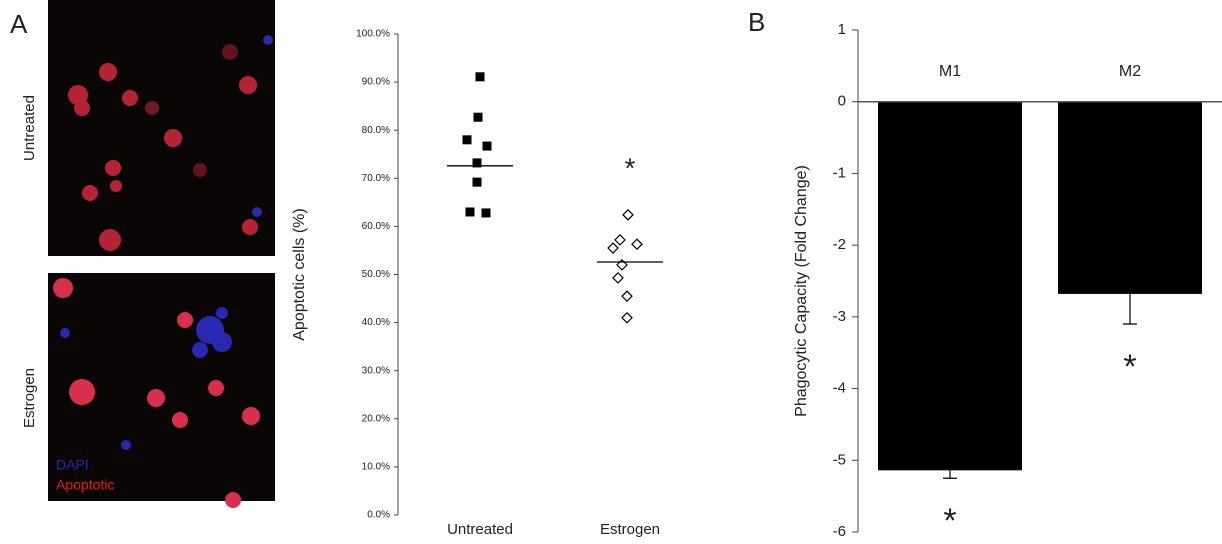 The height and width of the screenshot is (544, 1222). What do you see at coordinates (950, 71) in the screenshot?
I see `x-tick-label: M1` at bounding box center [950, 71].